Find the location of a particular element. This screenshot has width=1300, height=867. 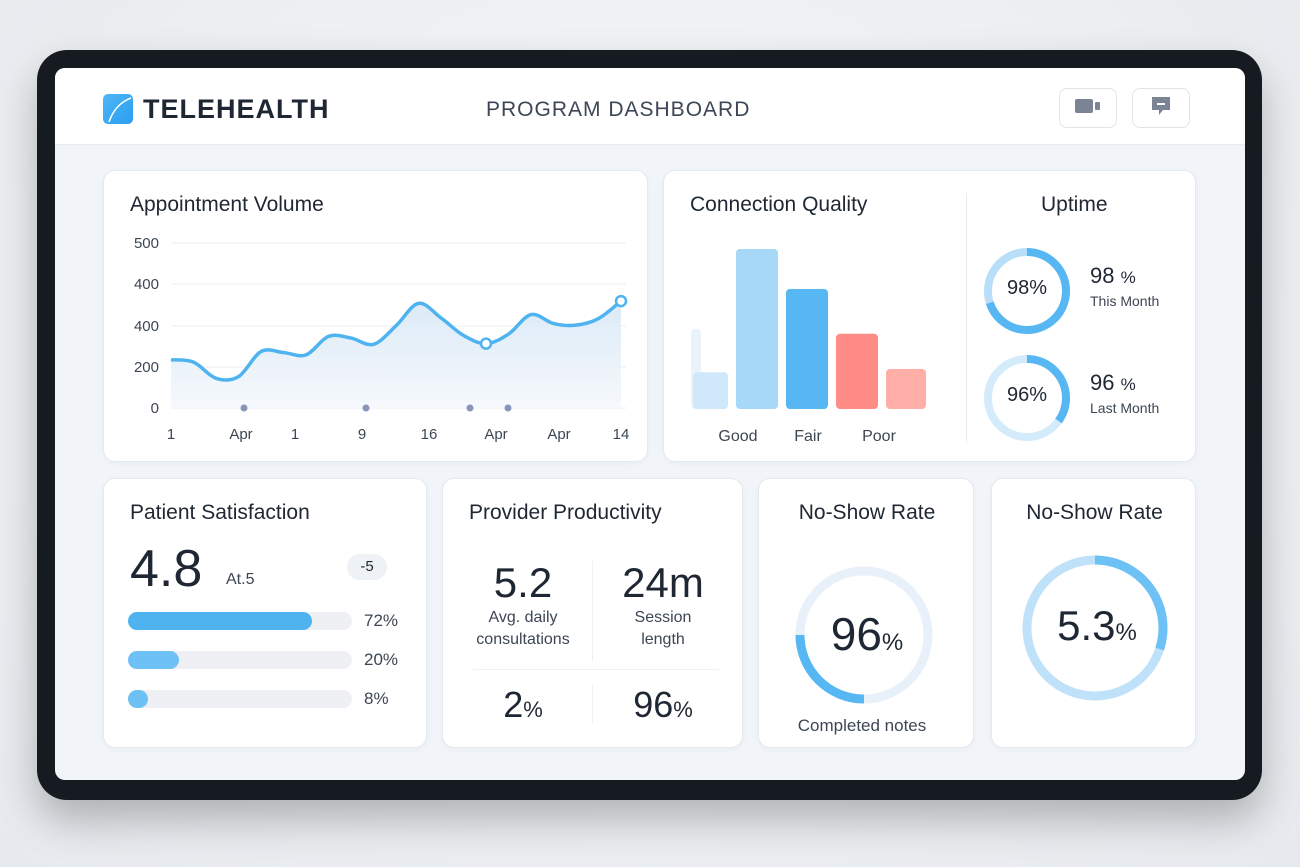

video-button is located at coordinates (1088, 108).